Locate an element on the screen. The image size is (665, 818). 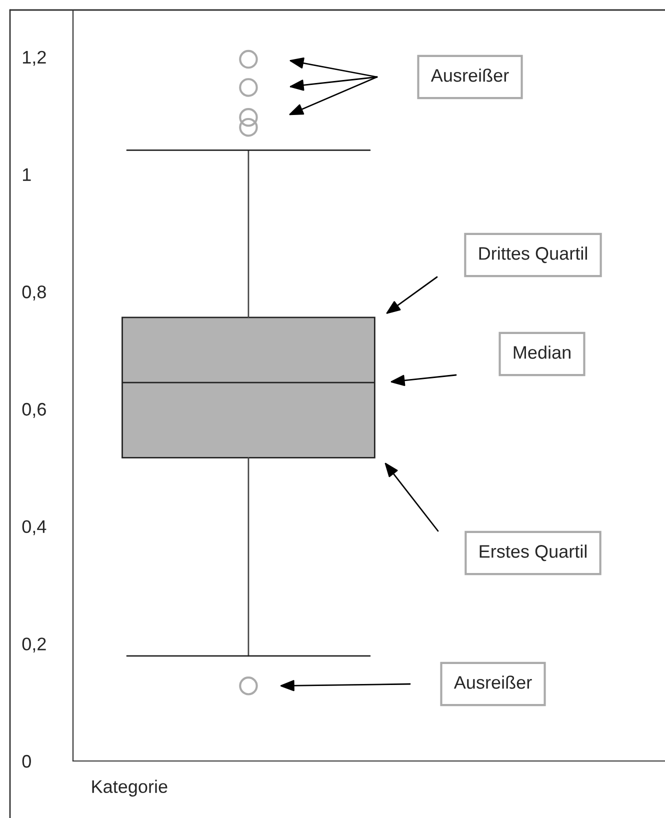
y-tick-label: 1 is located at coordinates (26, 174).